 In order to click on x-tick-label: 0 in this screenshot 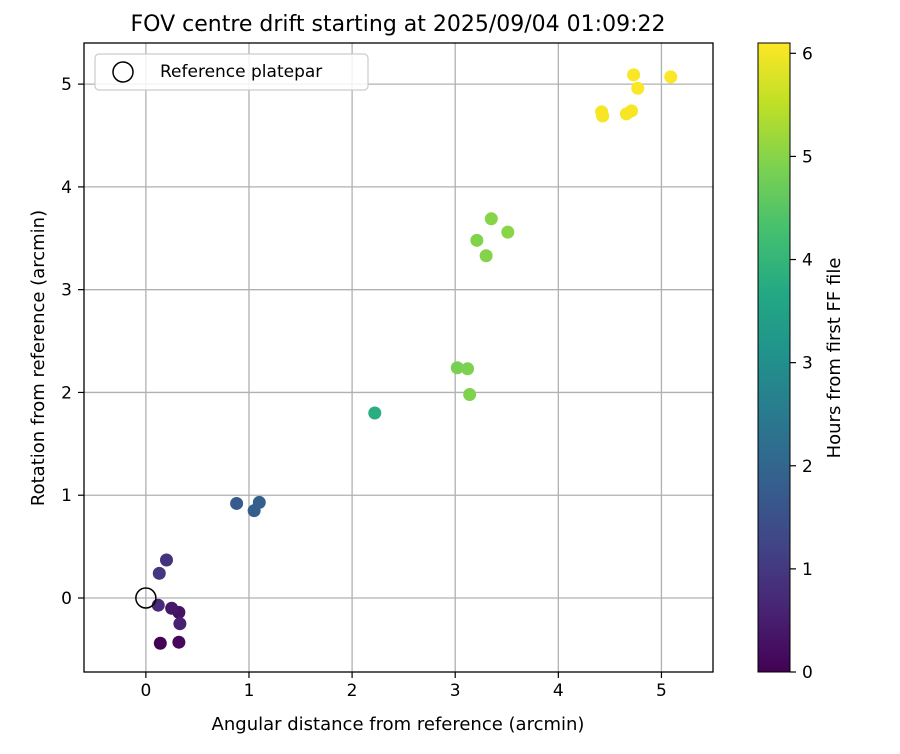, I will do `click(145, 691)`.